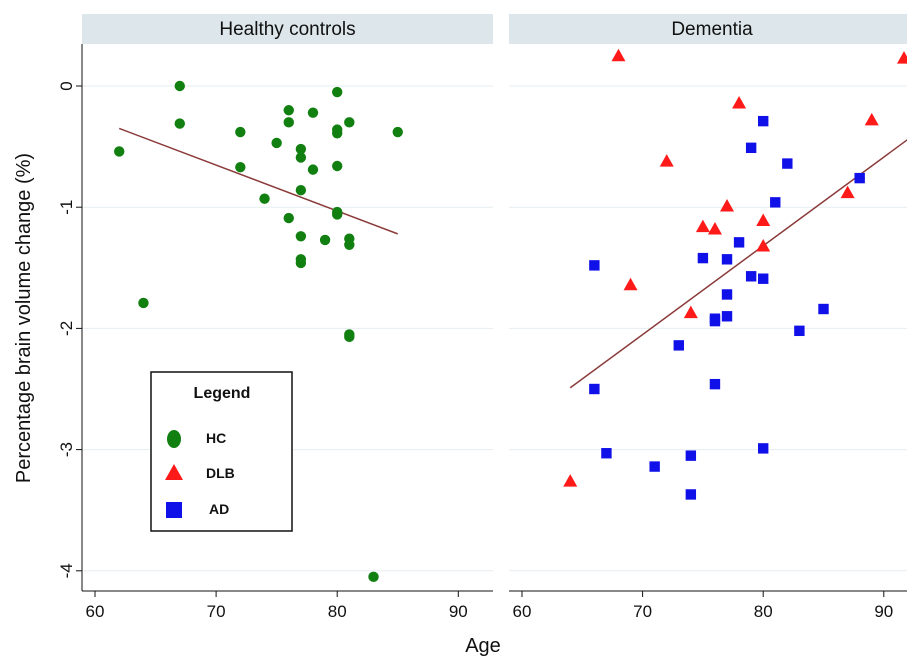  I want to click on legend-label-ad: AD, so click(219, 509).